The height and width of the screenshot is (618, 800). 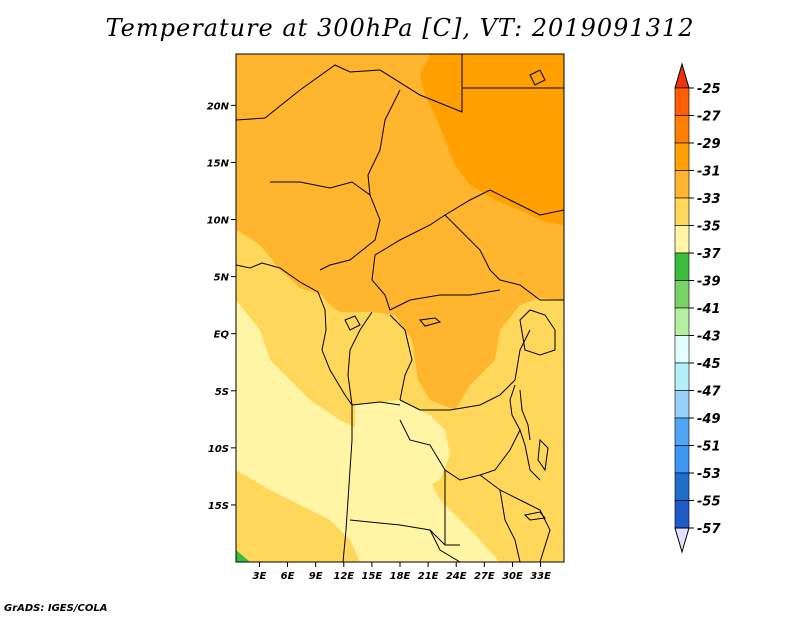 I want to click on lon-tick-label: 18E, so click(x=400, y=576).